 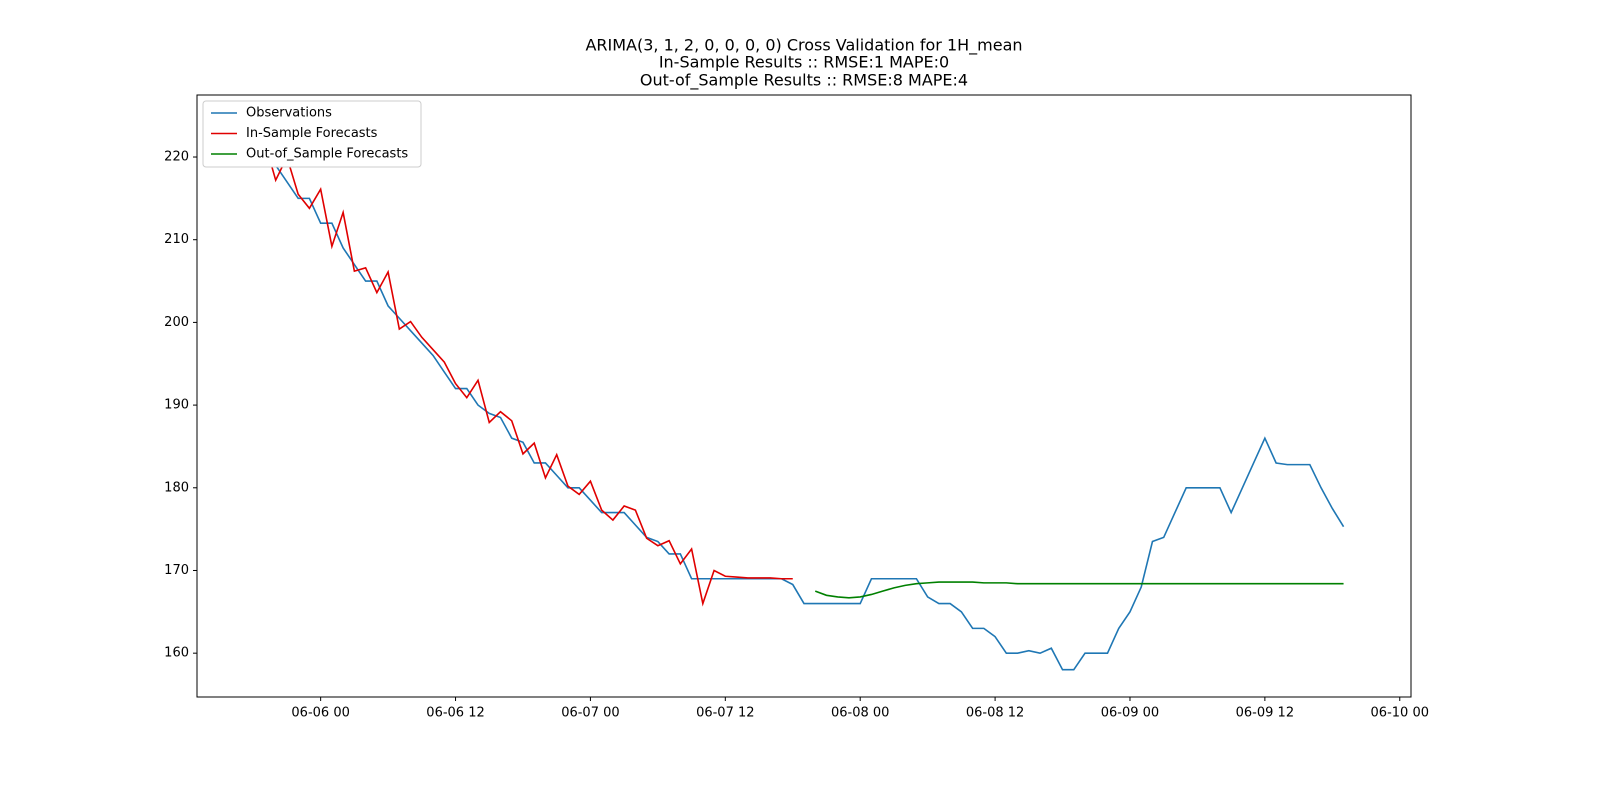 What do you see at coordinates (176, 322) in the screenshot?
I see `y-tick-label: 200` at bounding box center [176, 322].